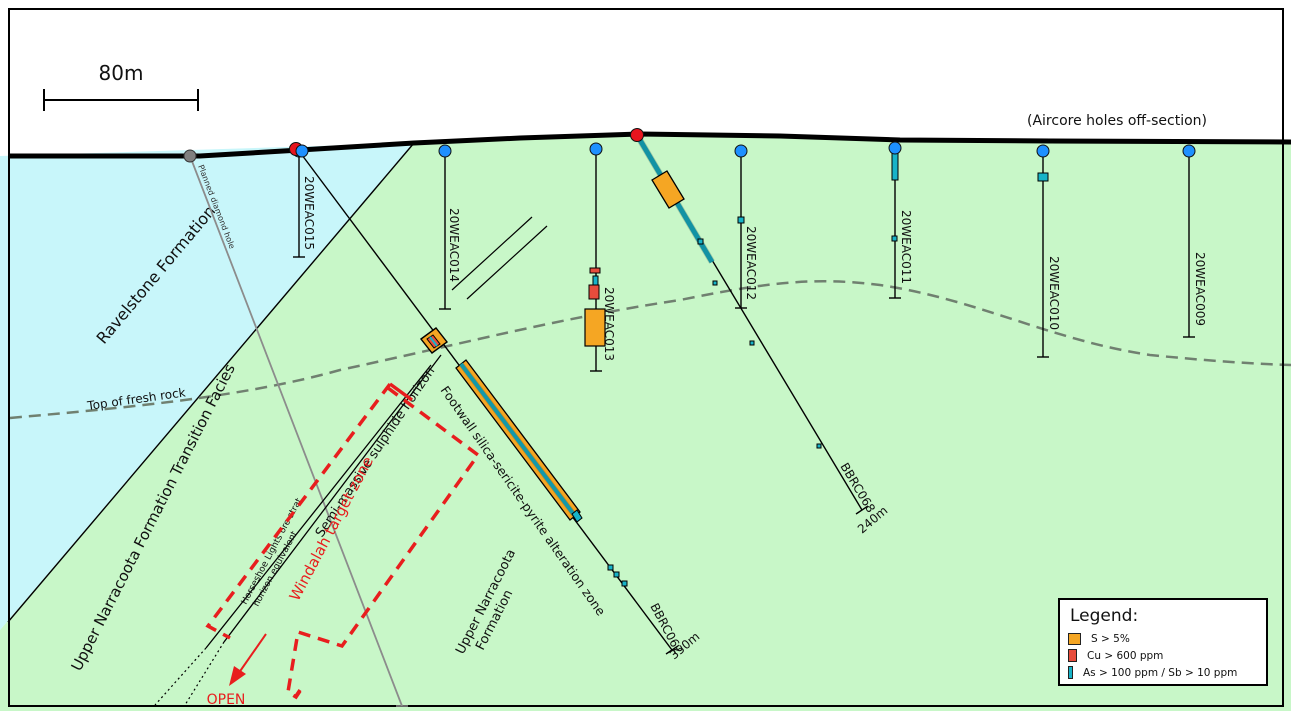 Image resolution: width=1291 pixels, height=715 pixels. What do you see at coordinates (1125, 655) in the screenshot?
I see `legend-label-copper: Cu > 600 ppm` at bounding box center [1125, 655].